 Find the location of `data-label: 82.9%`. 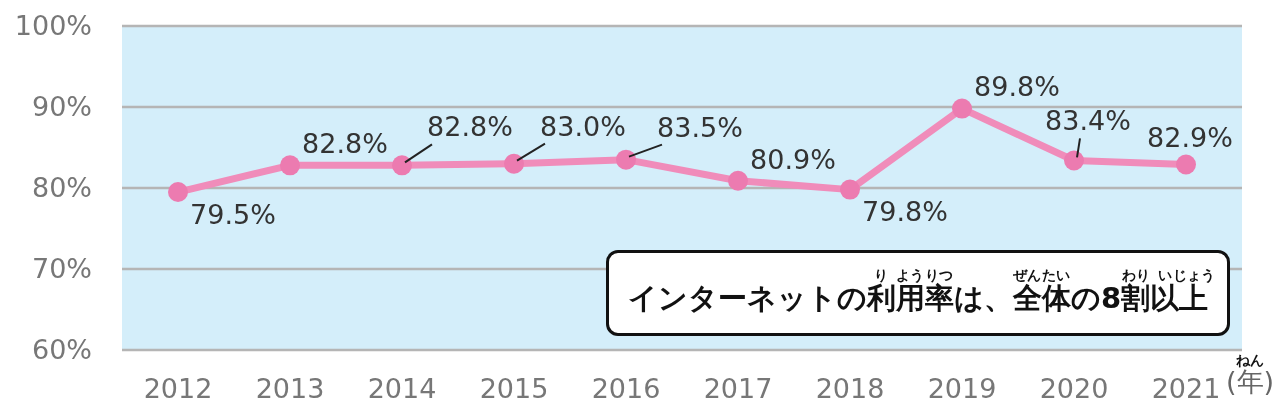

data-label: 82.9% is located at coordinates (1190, 137).